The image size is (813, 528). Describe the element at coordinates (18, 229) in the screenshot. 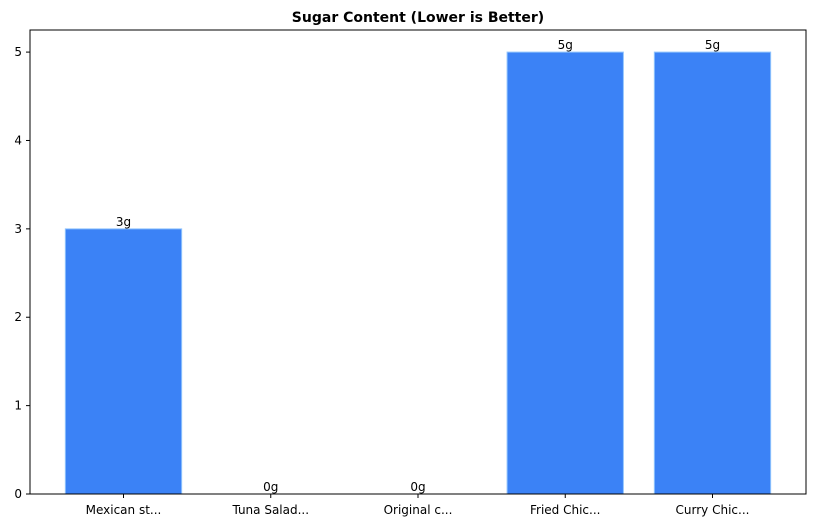

I see `y-tick-label: 3` at that location.